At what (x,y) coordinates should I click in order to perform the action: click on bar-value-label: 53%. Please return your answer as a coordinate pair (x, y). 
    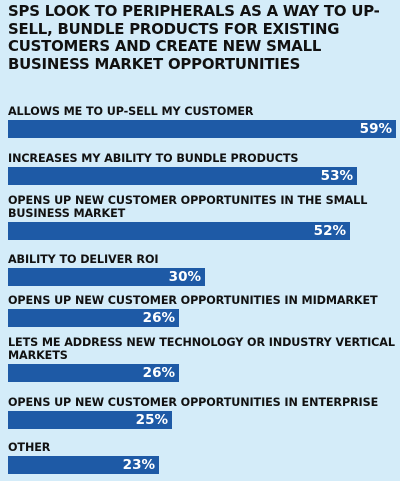
    Looking at the image, I should click on (336, 176).